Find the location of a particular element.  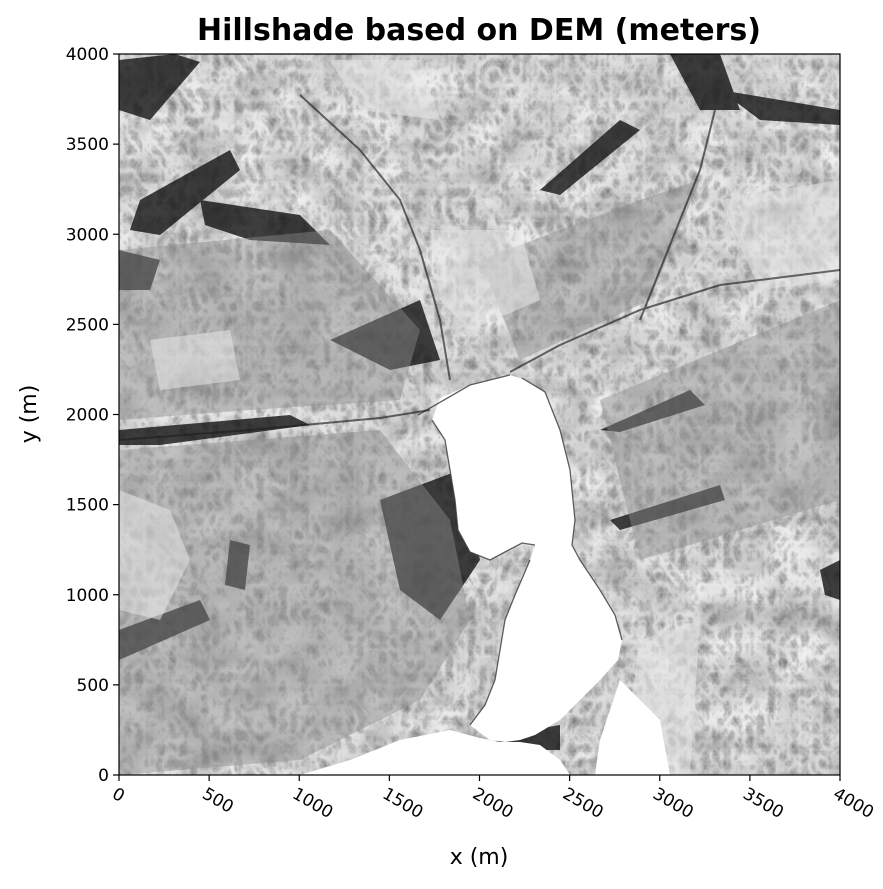

x-axis: 0 500 1000 1500 2000 2500 3000 3500 4000 is located at coordinates (493, 799).